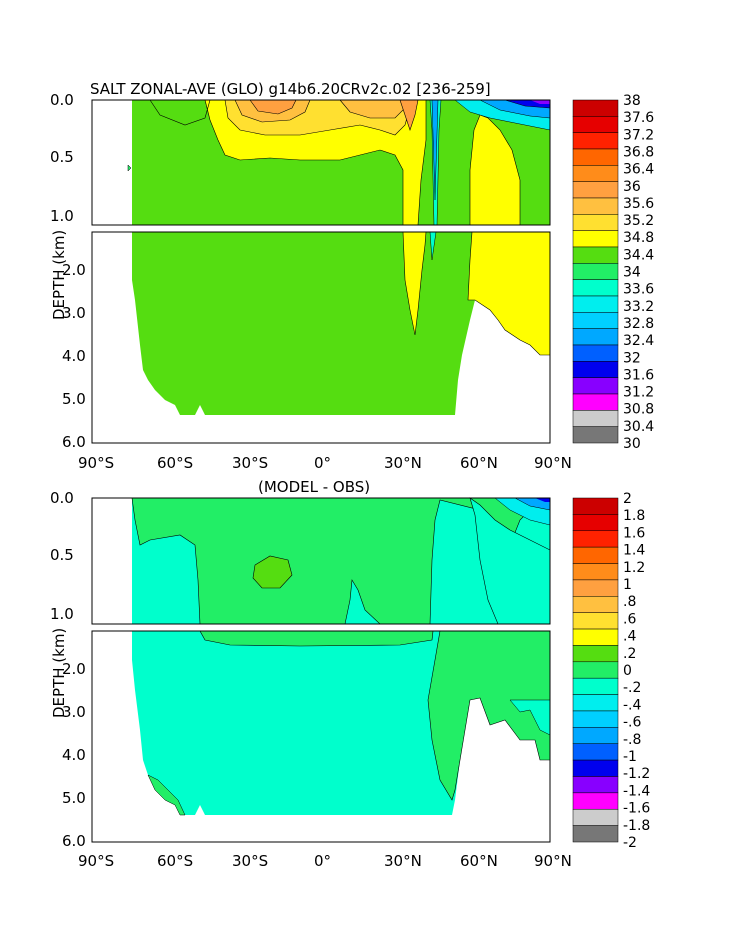 This screenshot has width=733, height=945. I want to click on diff-colorbar-label: -1.8, so click(636, 826).